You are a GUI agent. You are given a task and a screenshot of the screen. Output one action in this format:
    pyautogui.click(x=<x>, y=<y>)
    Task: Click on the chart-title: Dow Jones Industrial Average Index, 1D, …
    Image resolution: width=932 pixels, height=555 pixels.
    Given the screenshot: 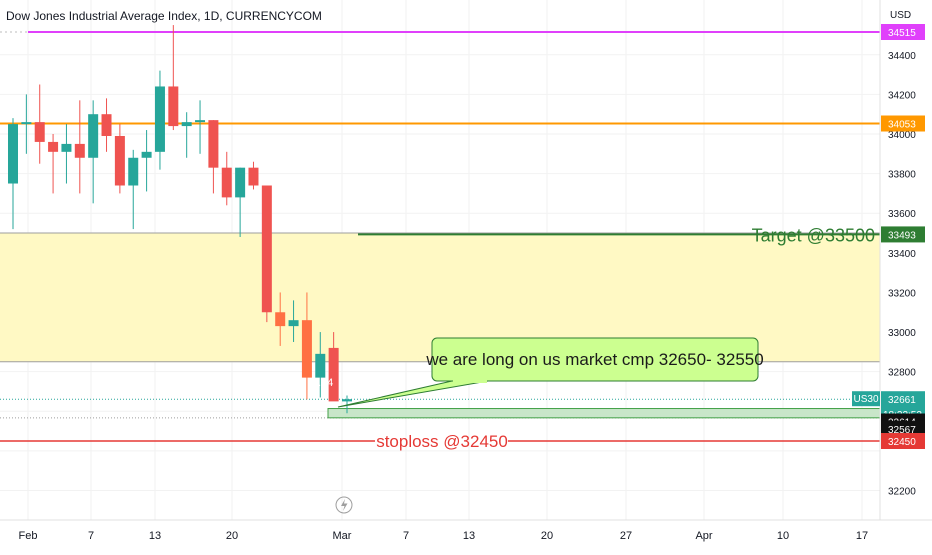 What is the action you would take?
    pyautogui.click(x=164, y=16)
    